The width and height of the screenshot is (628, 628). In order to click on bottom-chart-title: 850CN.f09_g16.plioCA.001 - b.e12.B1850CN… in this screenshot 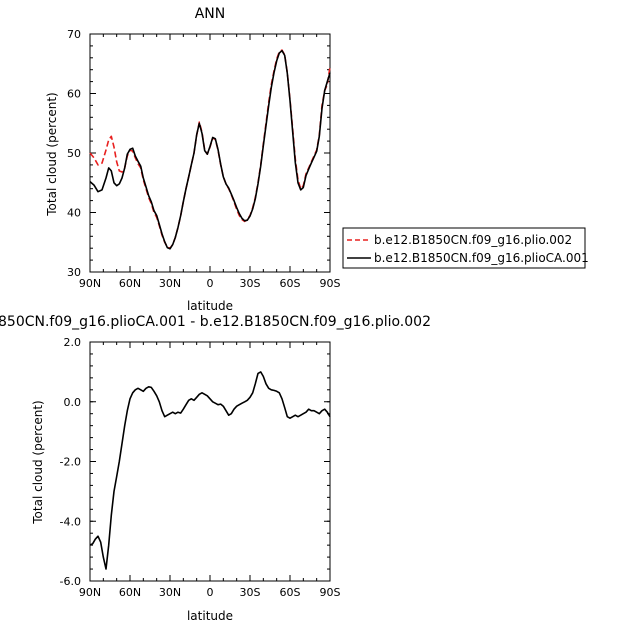, I will do `click(215, 322)`.